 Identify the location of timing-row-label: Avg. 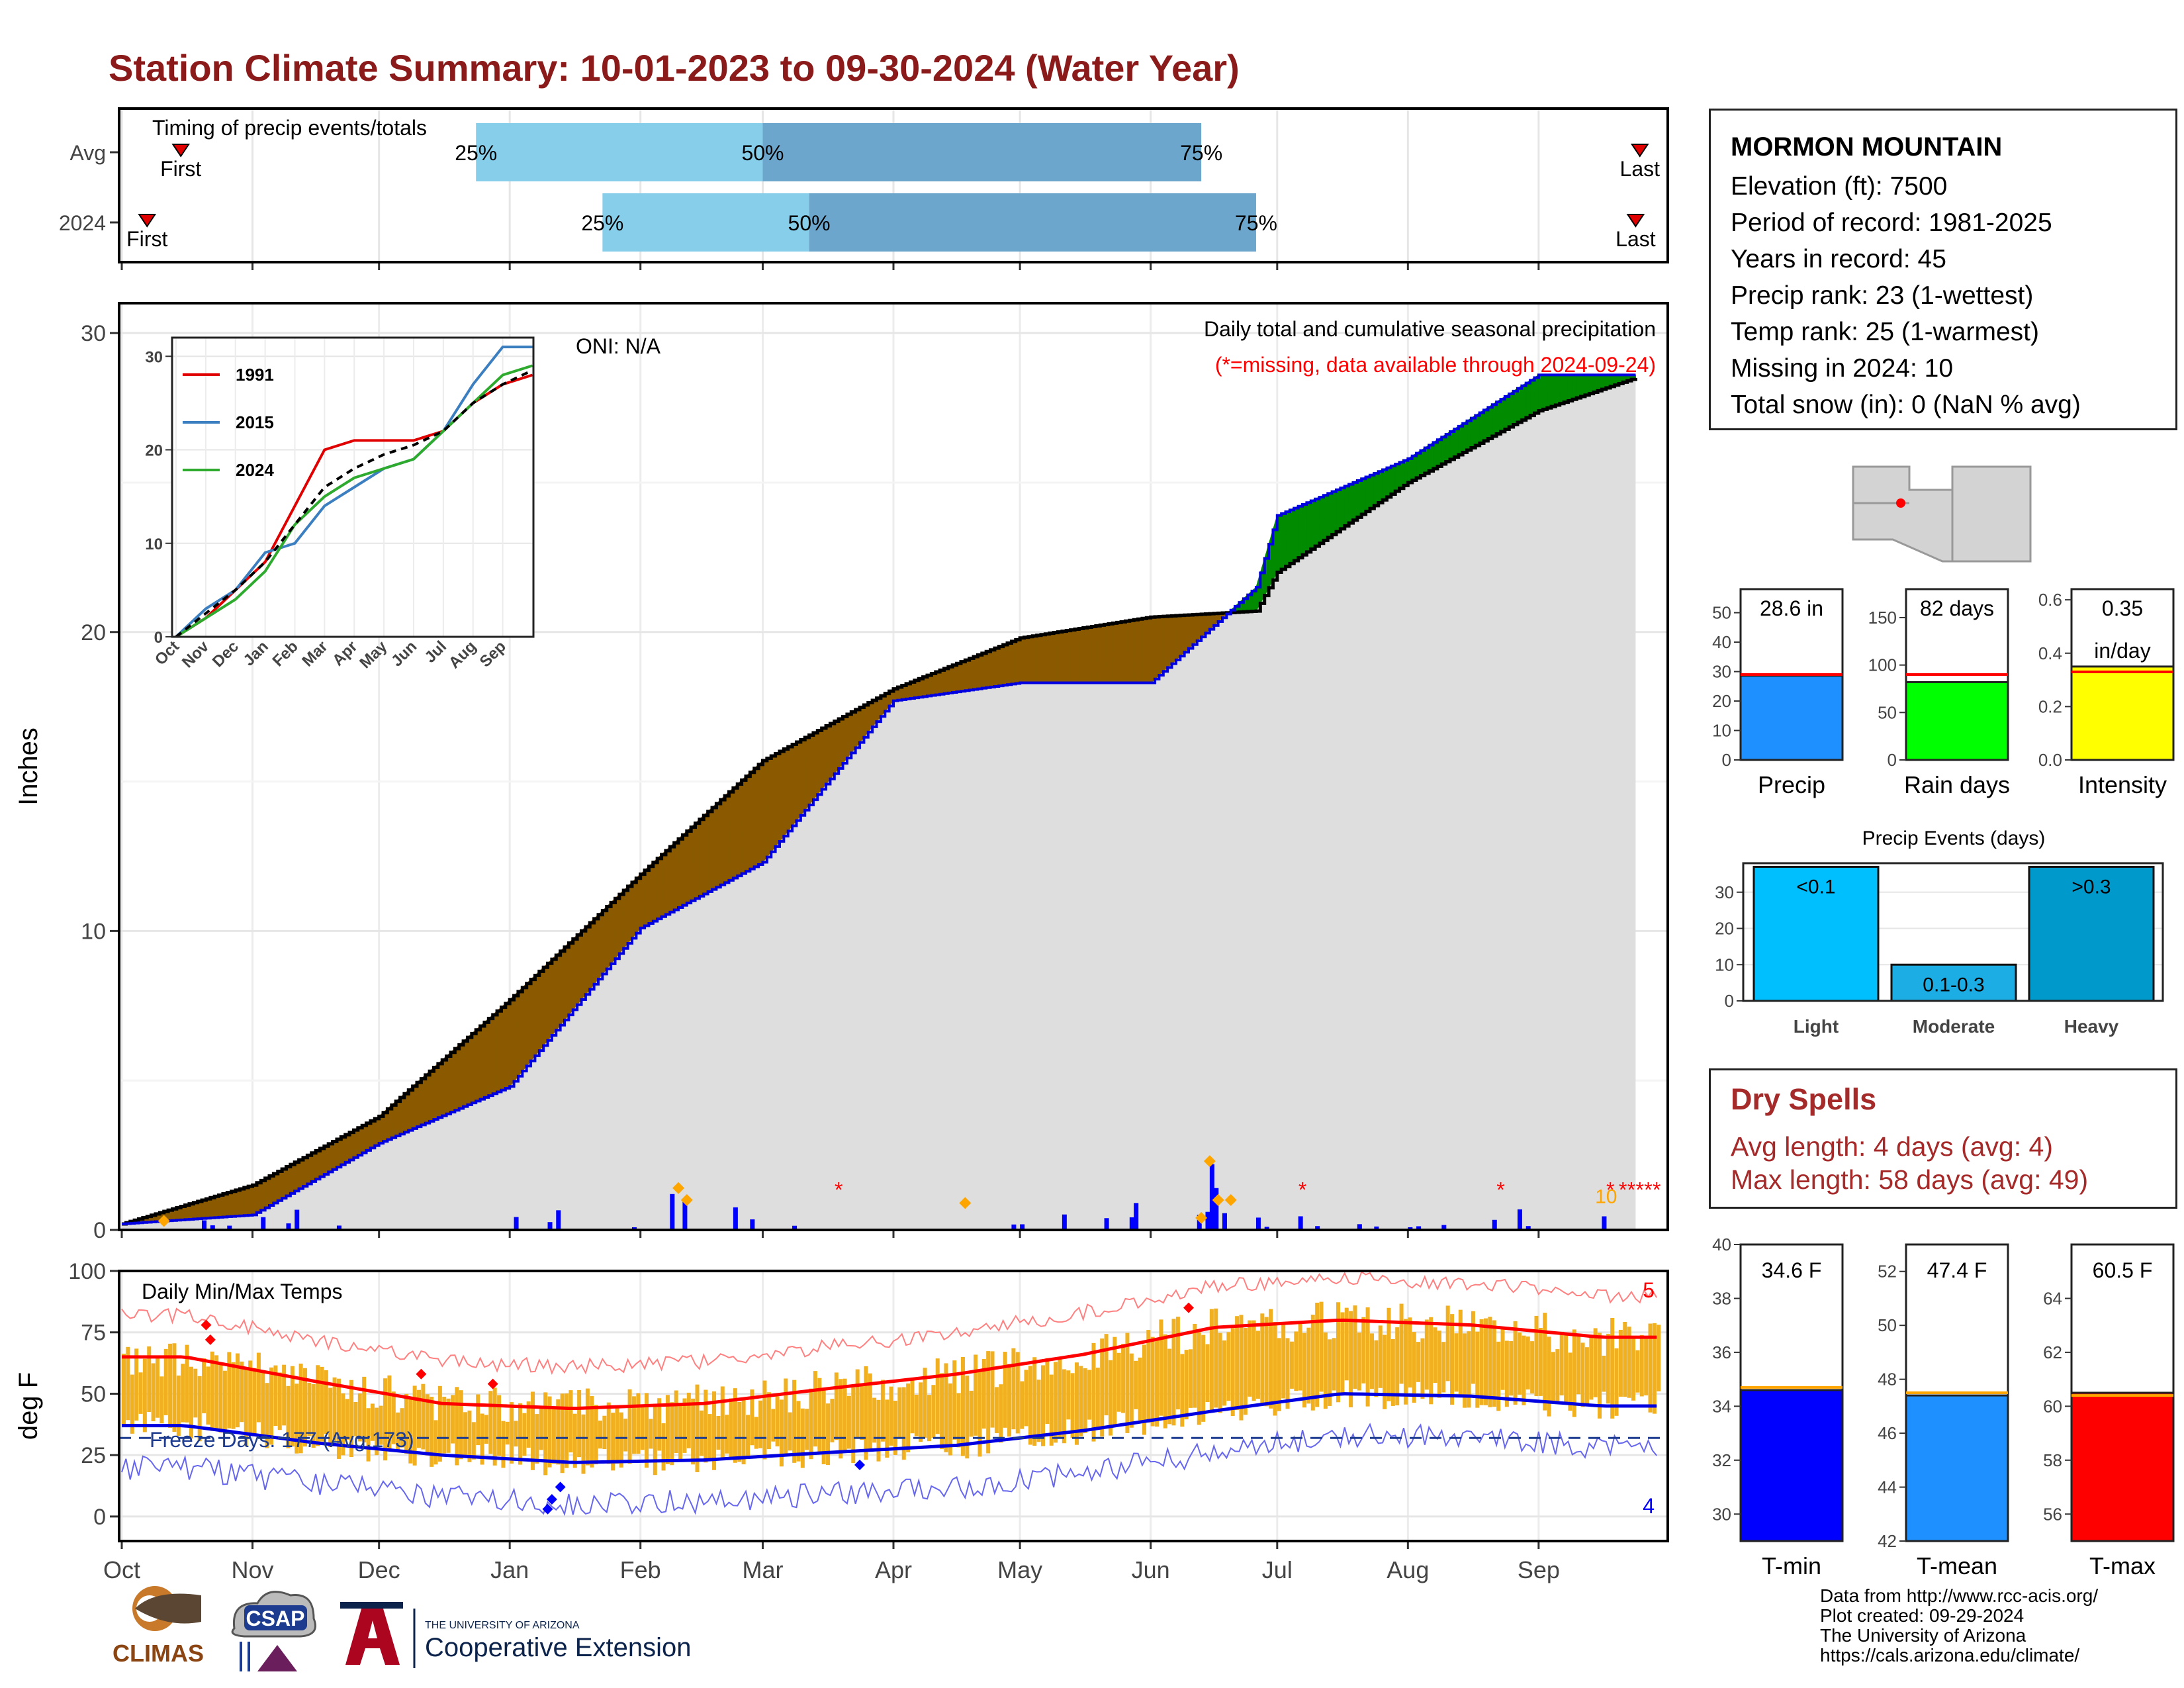
(87, 153).